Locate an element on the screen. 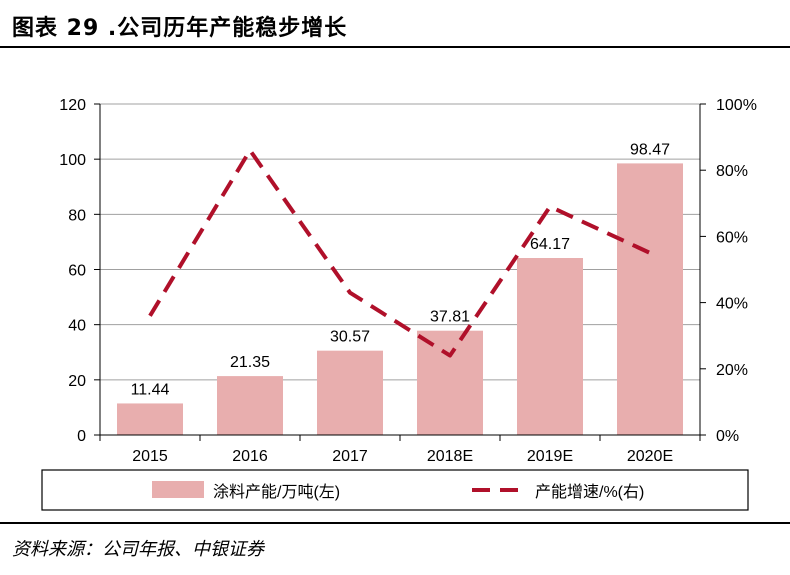 This screenshot has height=575, width=790. left-tick-label: 40 is located at coordinates (77, 326).